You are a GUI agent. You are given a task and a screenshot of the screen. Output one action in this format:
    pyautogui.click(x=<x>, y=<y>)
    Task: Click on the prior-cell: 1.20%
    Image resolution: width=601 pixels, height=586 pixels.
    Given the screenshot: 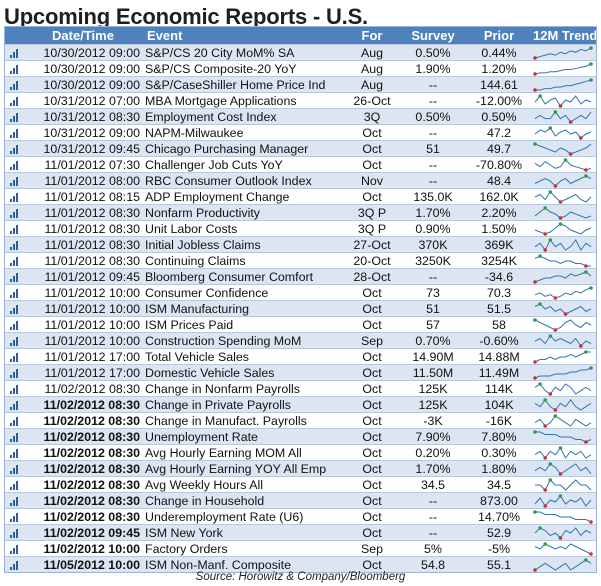 What is the action you would take?
    pyautogui.click(x=499, y=69)
    